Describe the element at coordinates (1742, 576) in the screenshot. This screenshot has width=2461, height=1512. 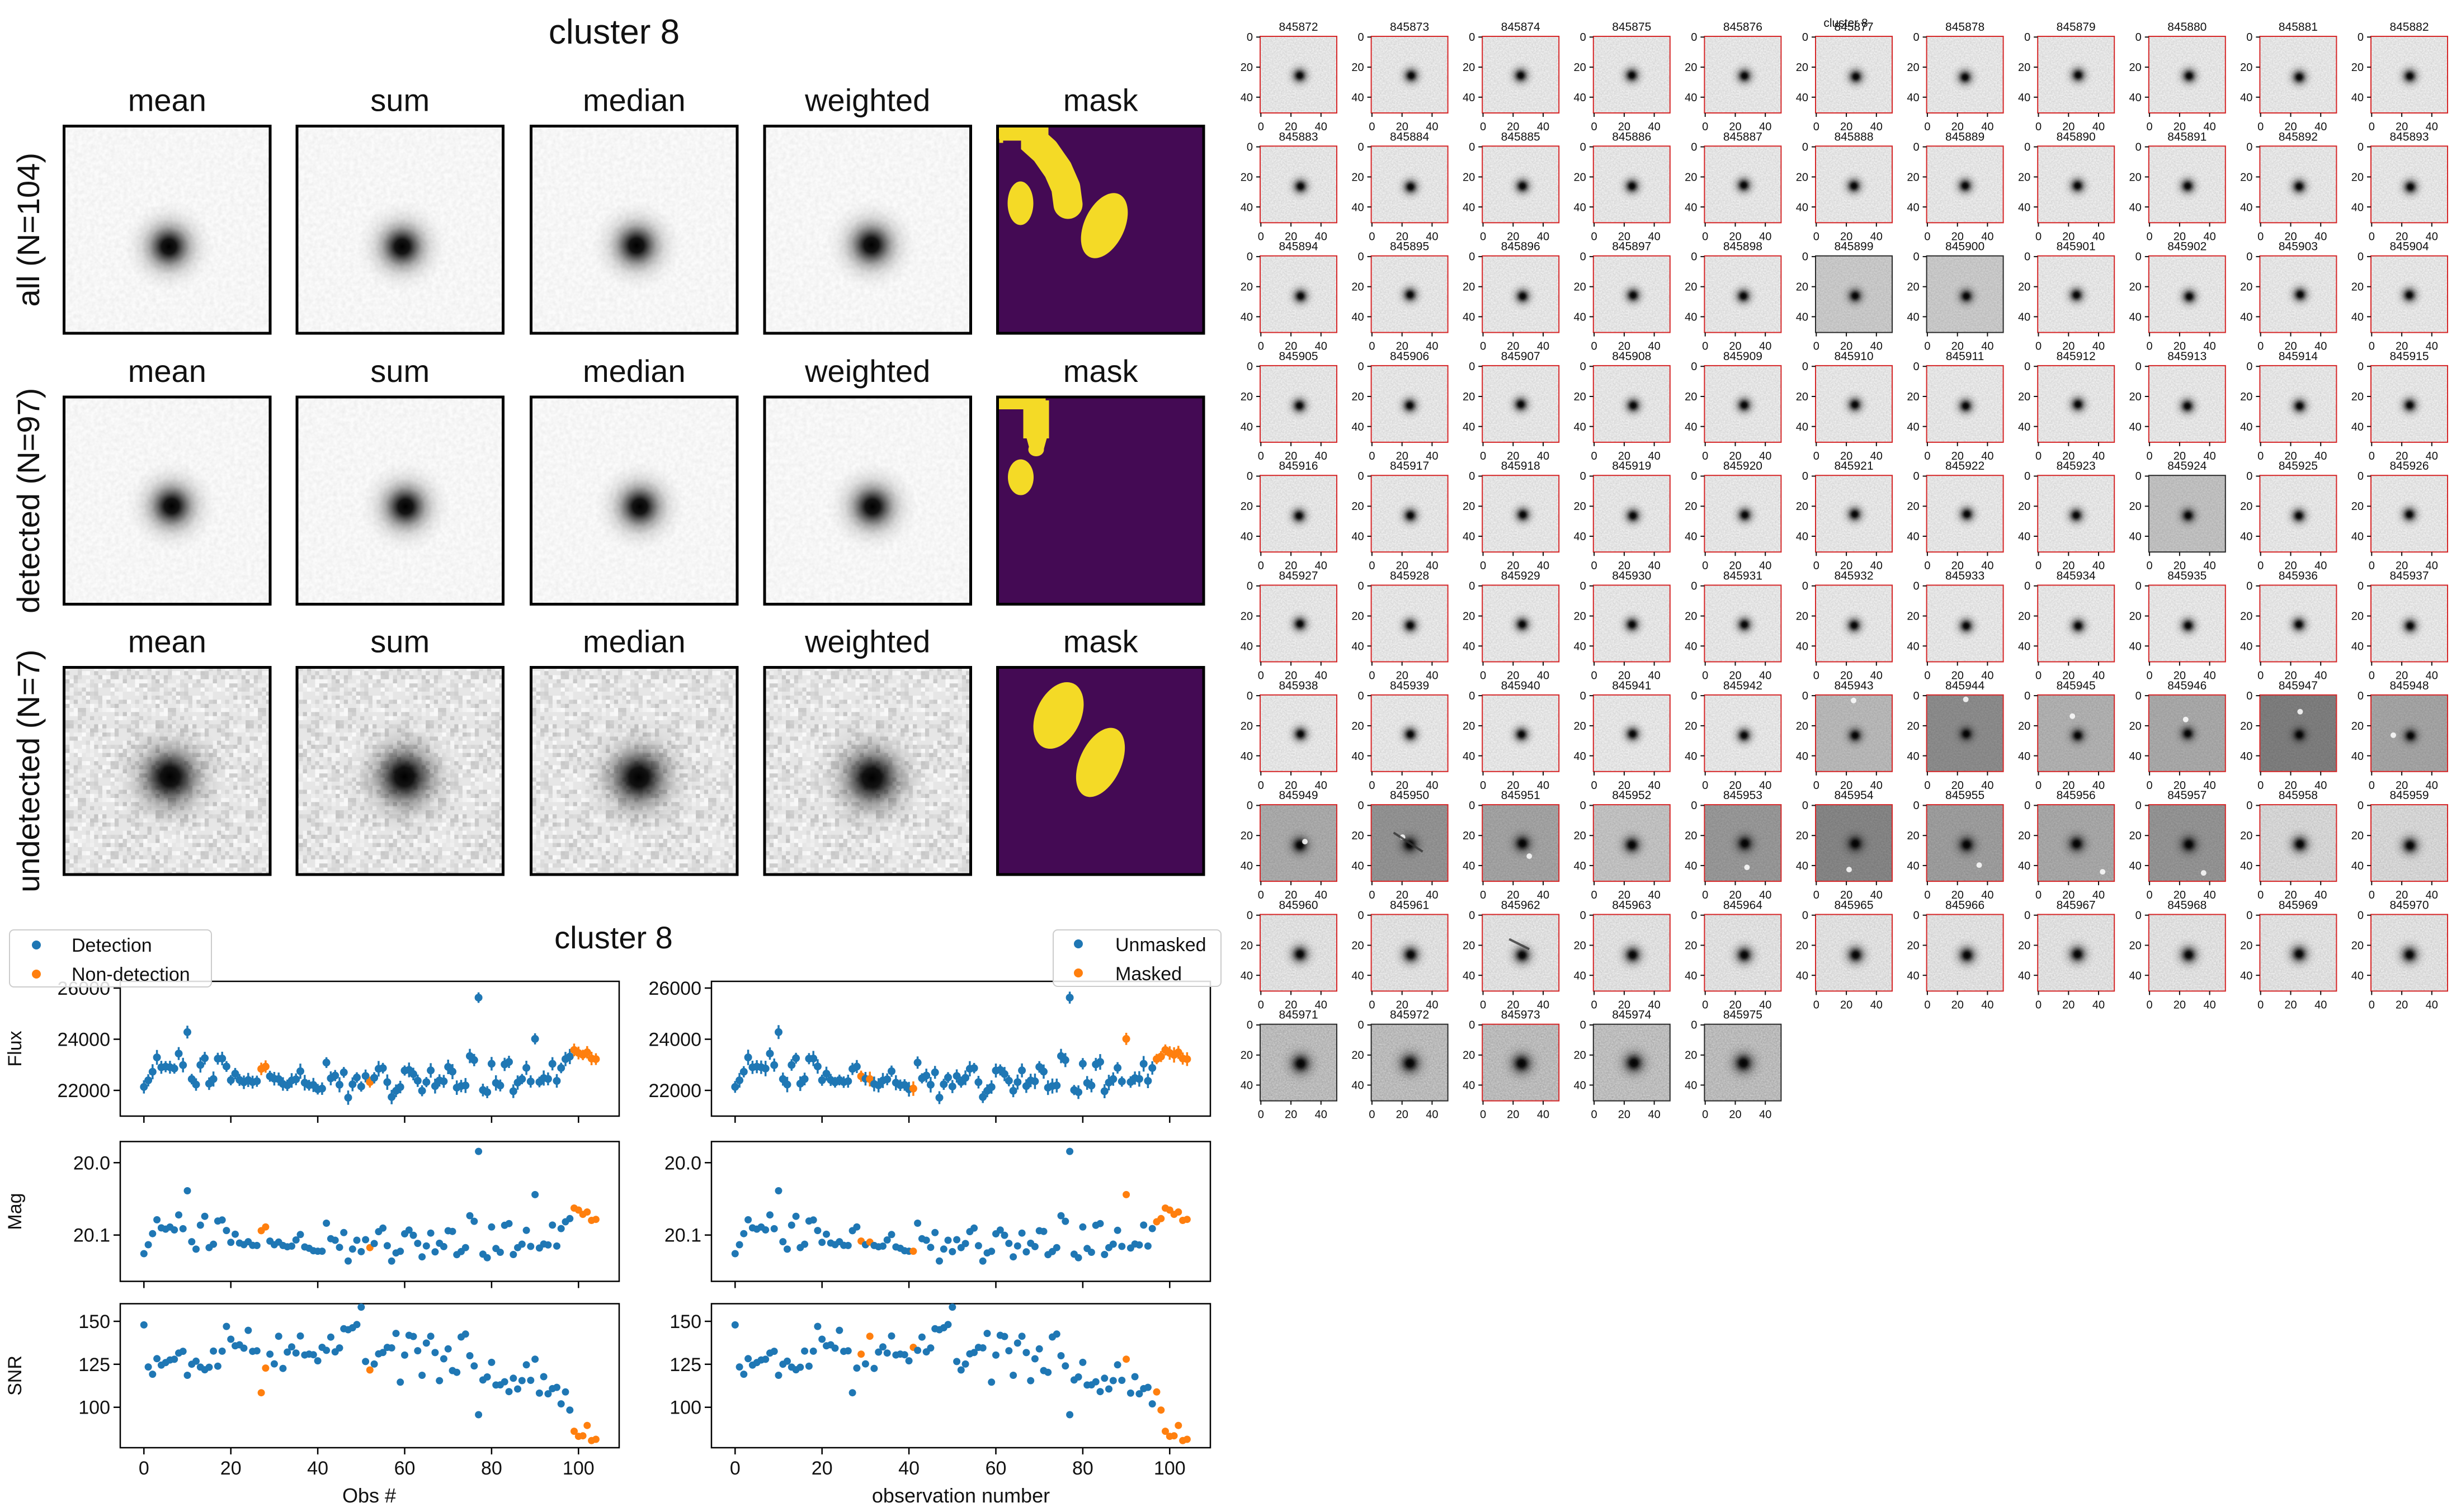
I see `svg-text: 845931` at that location.